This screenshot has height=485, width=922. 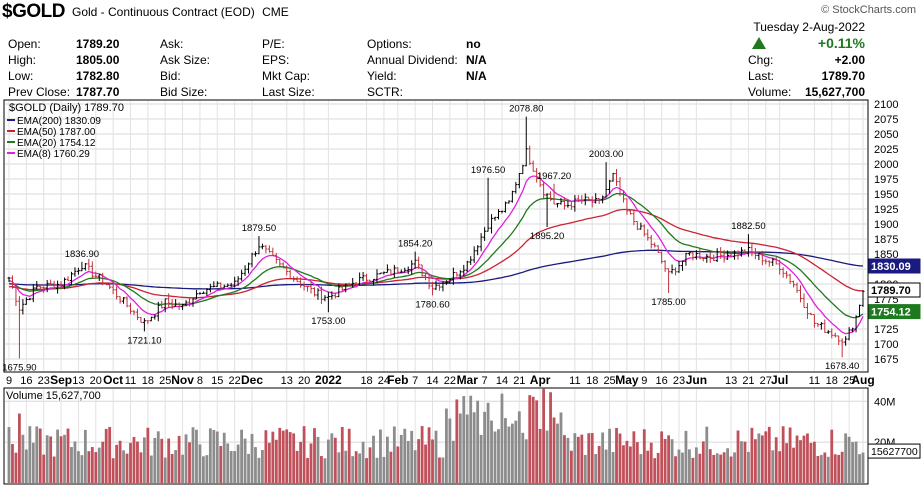 I want to click on mkt-cap-label: Mkt Cap:, so click(x=286, y=76).